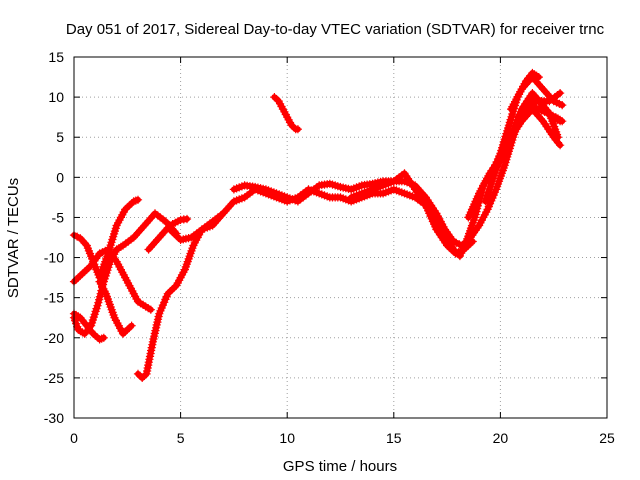  Describe the element at coordinates (340, 466) in the screenshot. I see `x-axis-label: GPS time / hours` at that location.